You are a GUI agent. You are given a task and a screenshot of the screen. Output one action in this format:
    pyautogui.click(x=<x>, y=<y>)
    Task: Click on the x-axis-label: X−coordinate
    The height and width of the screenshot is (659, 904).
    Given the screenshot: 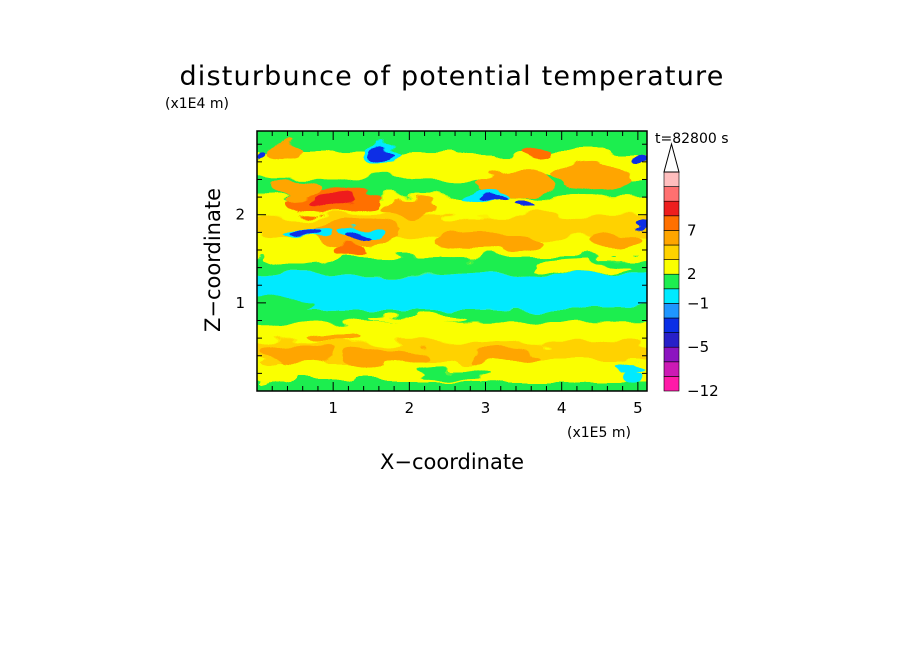 What is the action you would take?
    pyautogui.click(x=452, y=462)
    